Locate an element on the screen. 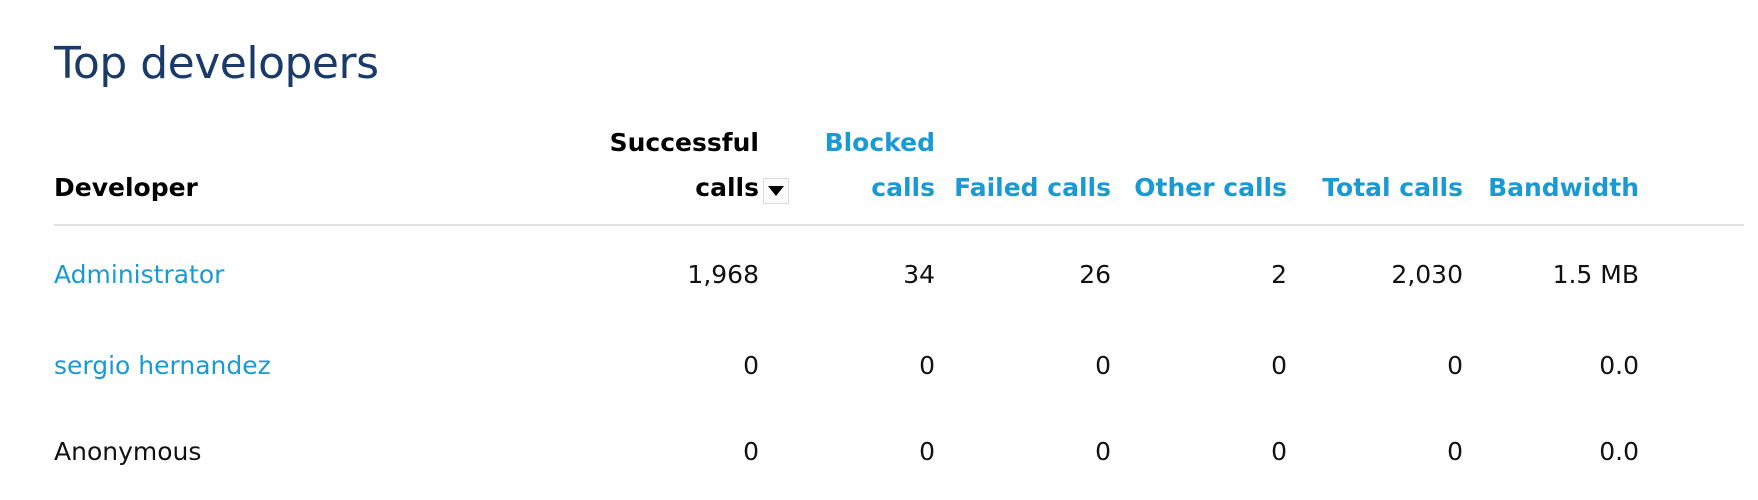 Image resolution: width=1758 pixels, height=500 pixels. header-total-calls-label: Total calls is located at coordinates (1392, 187).